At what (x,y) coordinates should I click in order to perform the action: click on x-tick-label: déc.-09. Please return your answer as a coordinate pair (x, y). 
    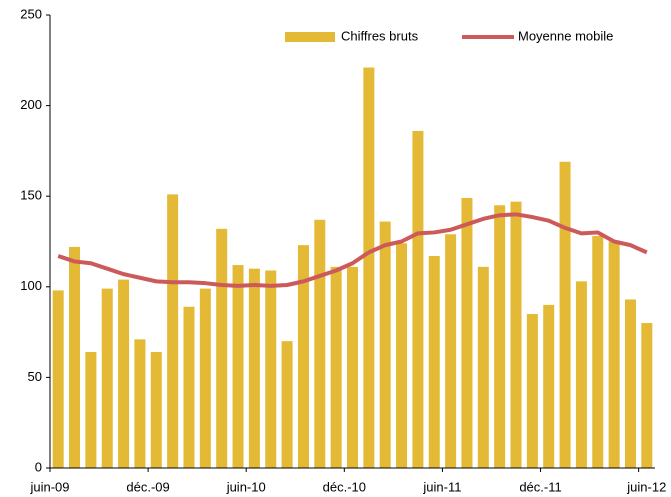
    Looking at the image, I should click on (147, 486).